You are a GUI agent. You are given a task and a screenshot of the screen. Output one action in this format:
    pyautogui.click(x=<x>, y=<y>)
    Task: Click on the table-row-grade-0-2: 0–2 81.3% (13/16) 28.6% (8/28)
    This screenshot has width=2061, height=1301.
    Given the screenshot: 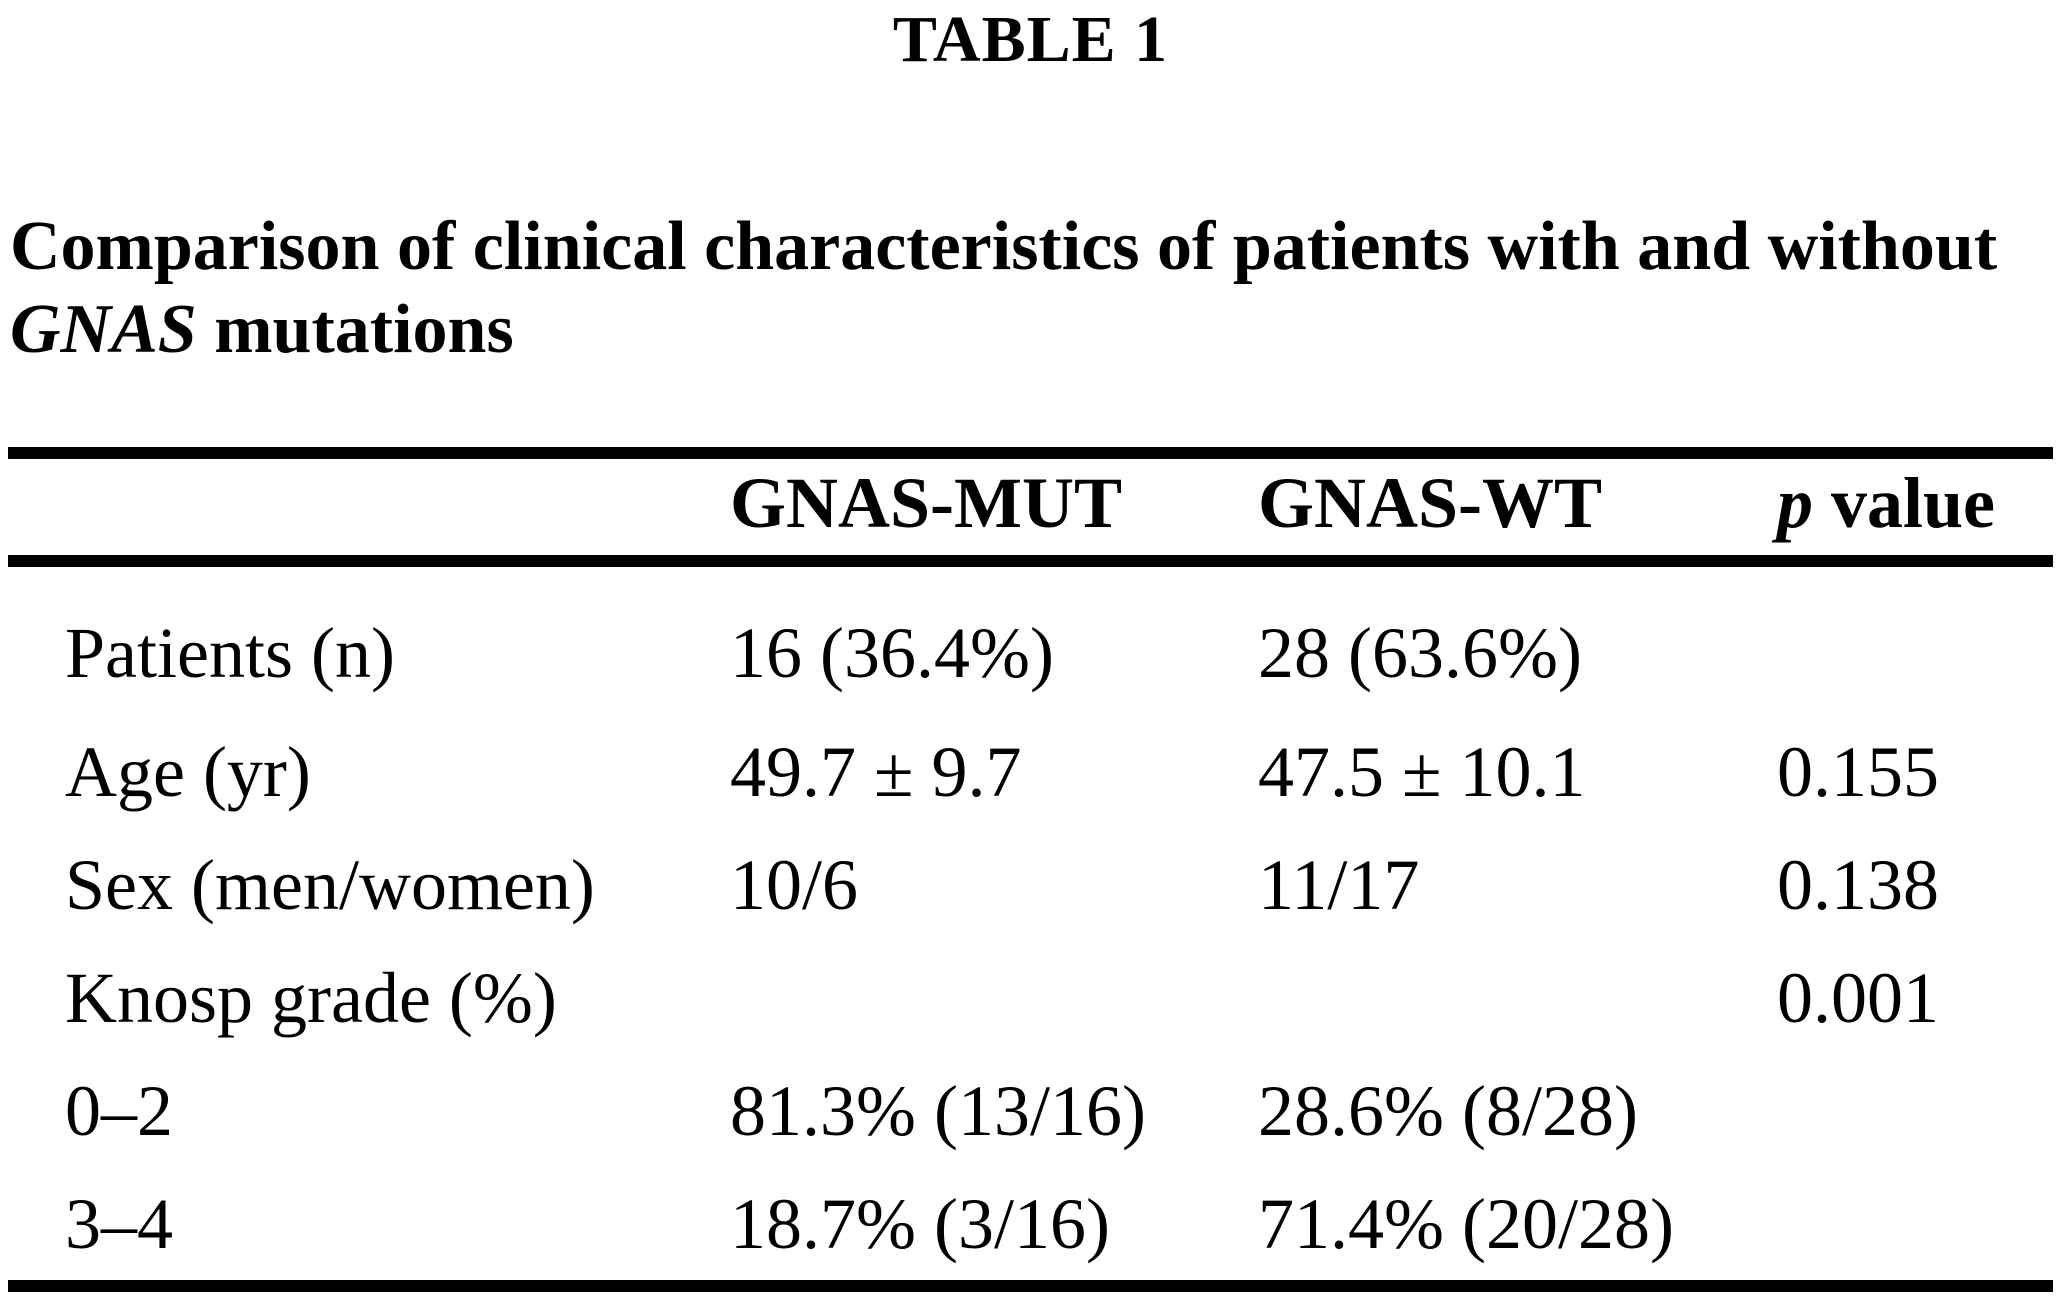 What is the action you would take?
    pyautogui.click(x=1030, y=1110)
    